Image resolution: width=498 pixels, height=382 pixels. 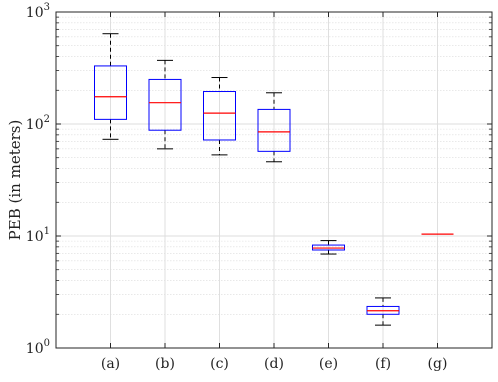 What do you see at coordinates (47, 231) in the screenshot?
I see `y-tick-exponent: 1` at bounding box center [47, 231].